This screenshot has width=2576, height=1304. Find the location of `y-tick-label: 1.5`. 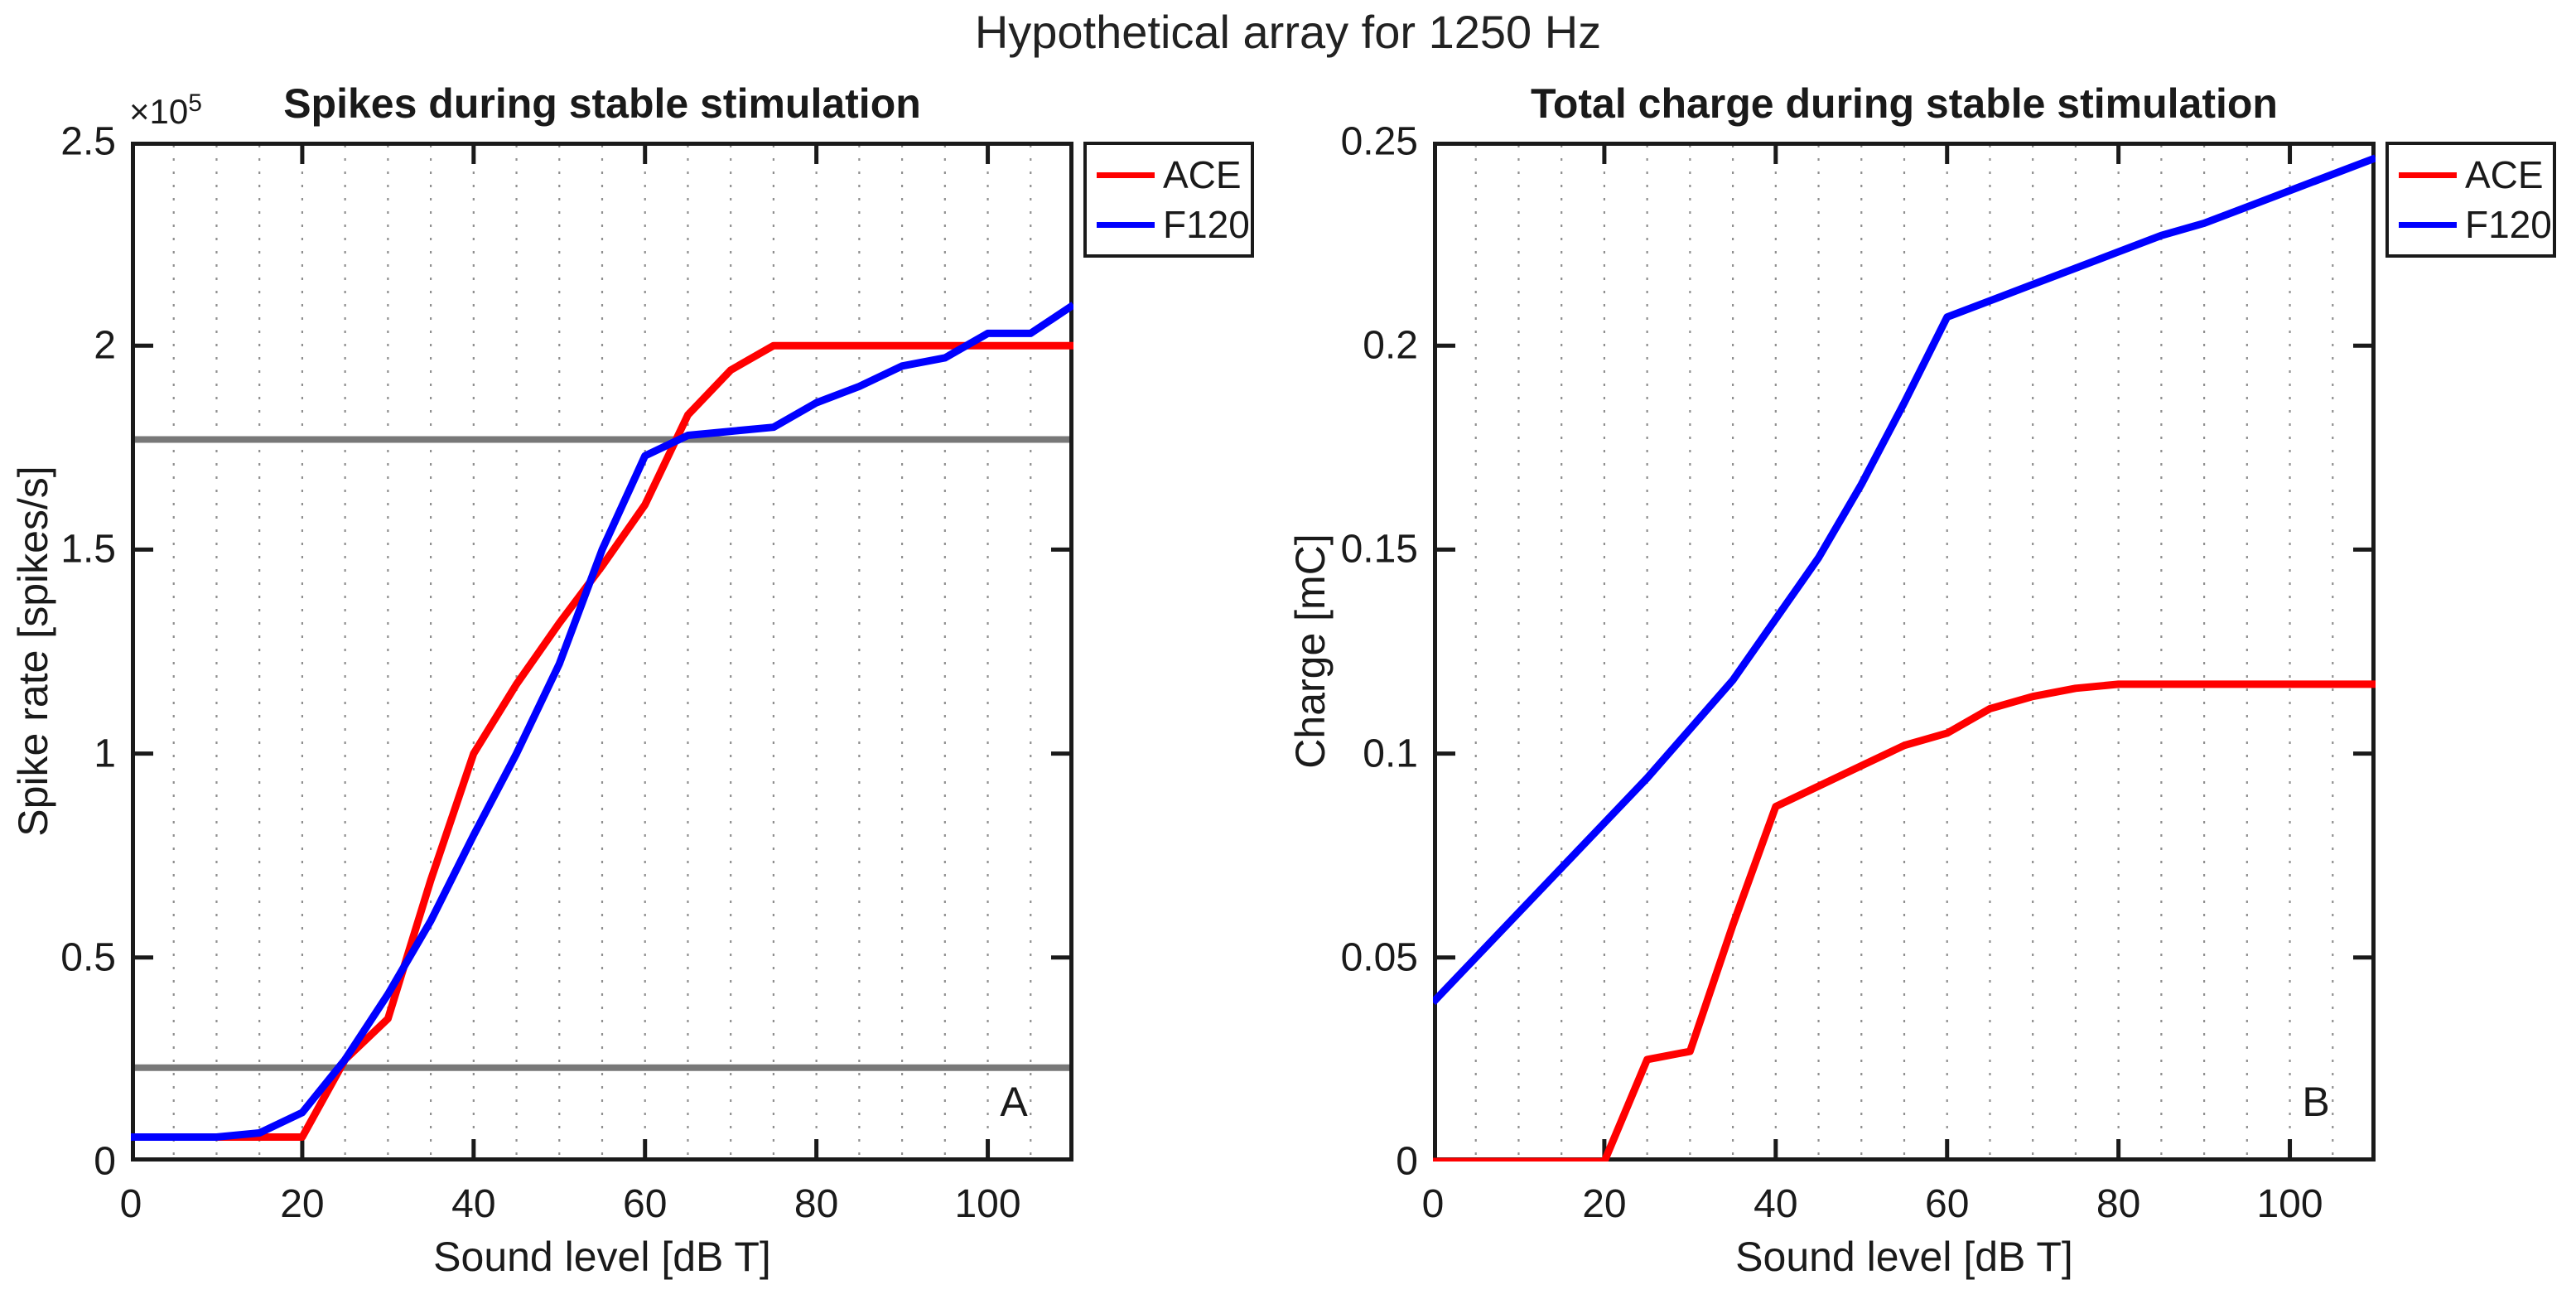

y-tick-label: 1.5 is located at coordinates (88, 549).